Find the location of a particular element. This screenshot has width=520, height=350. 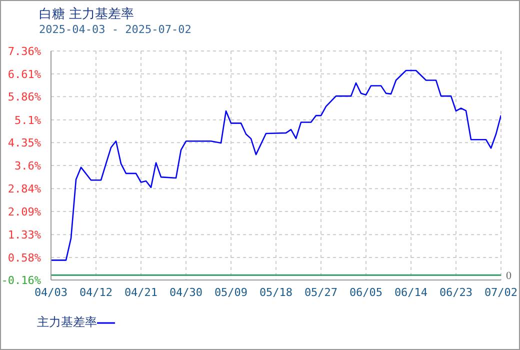

ref-line-label: 0 is located at coordinates (509, 276).